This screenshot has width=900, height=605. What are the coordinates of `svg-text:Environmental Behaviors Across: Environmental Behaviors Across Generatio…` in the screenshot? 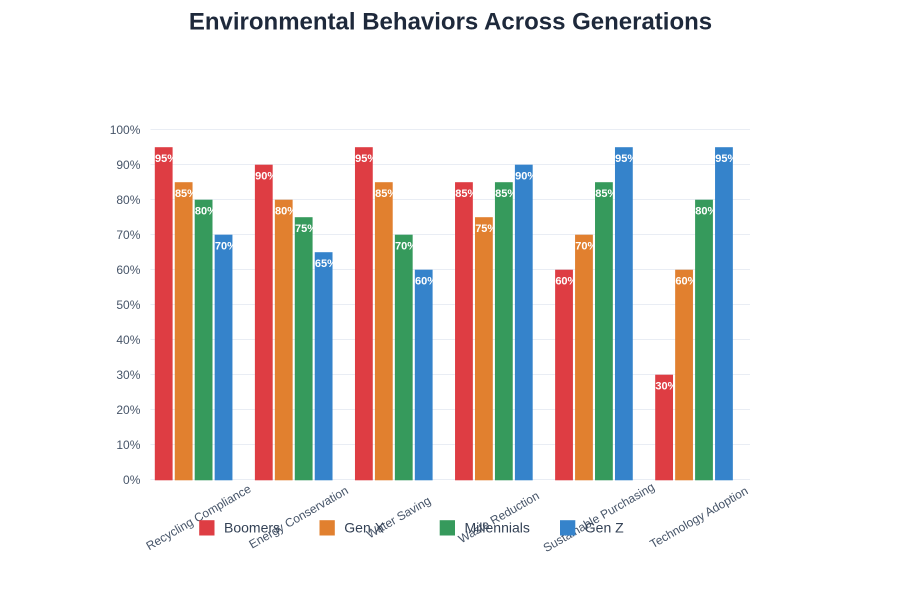 It's located at (450, 22).